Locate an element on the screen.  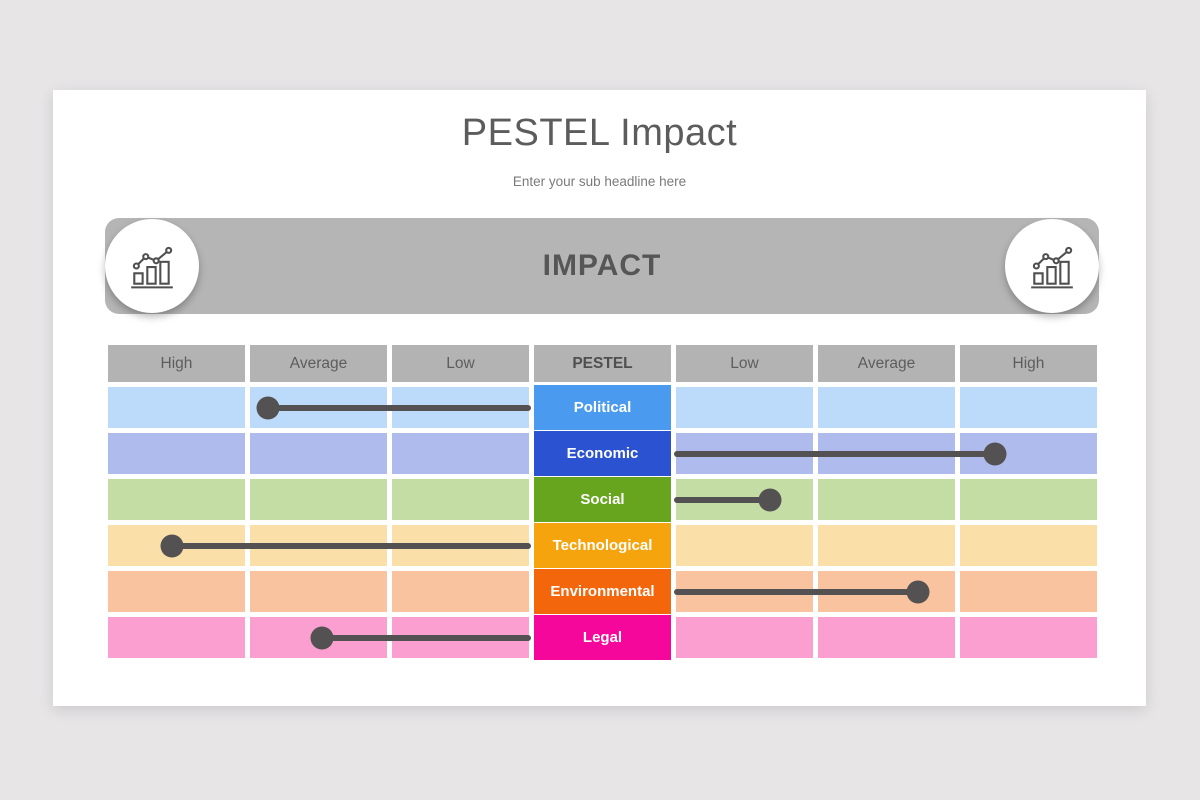
pestel-factor-label: Economic is located at coordinates (602, 453).